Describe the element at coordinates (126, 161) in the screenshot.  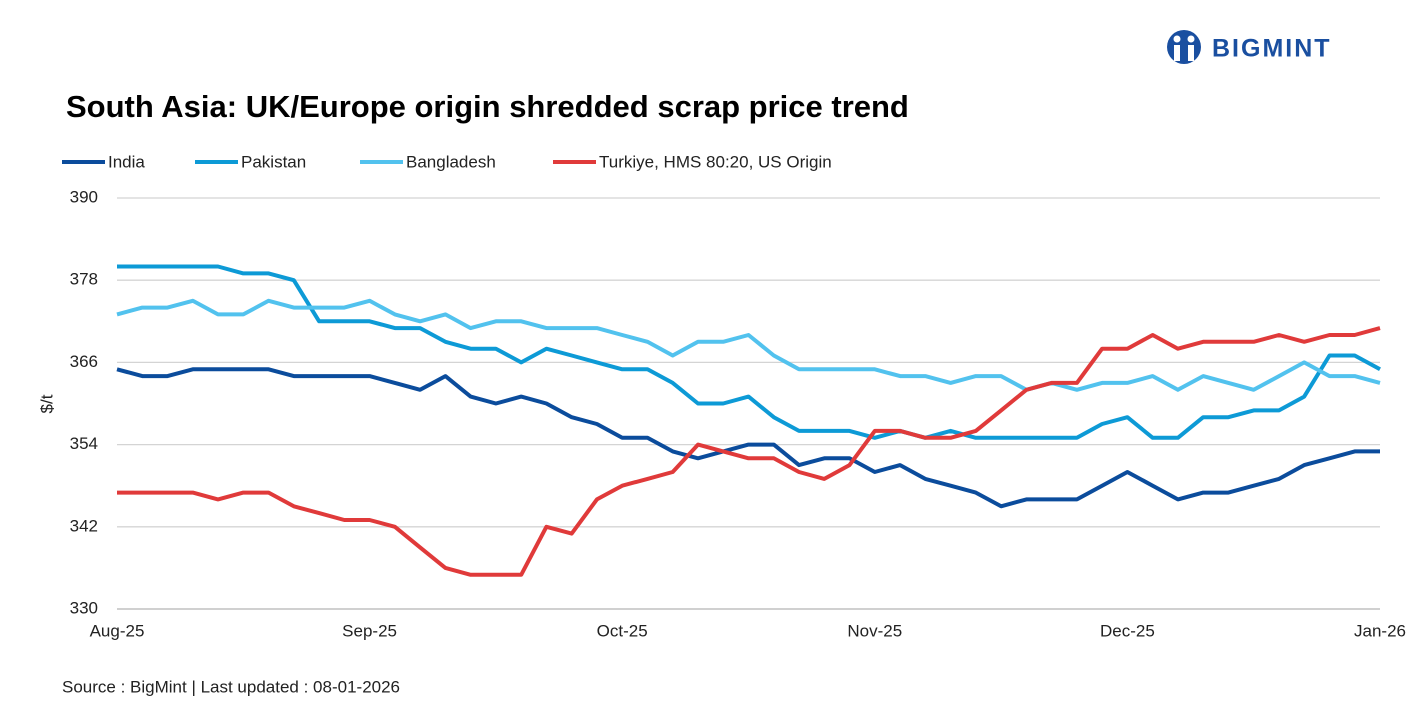
I see `legend-label: India` at that location.